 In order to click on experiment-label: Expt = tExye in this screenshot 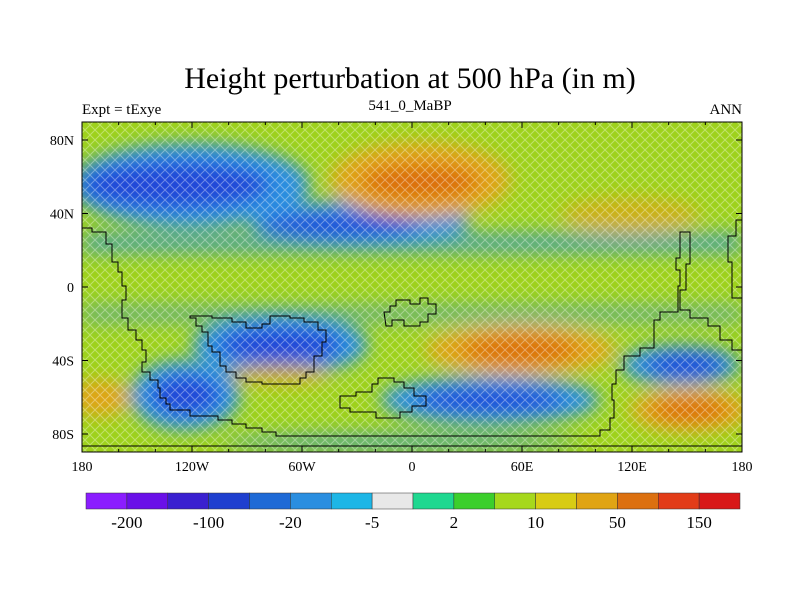, I will do `click(122, 110)`.